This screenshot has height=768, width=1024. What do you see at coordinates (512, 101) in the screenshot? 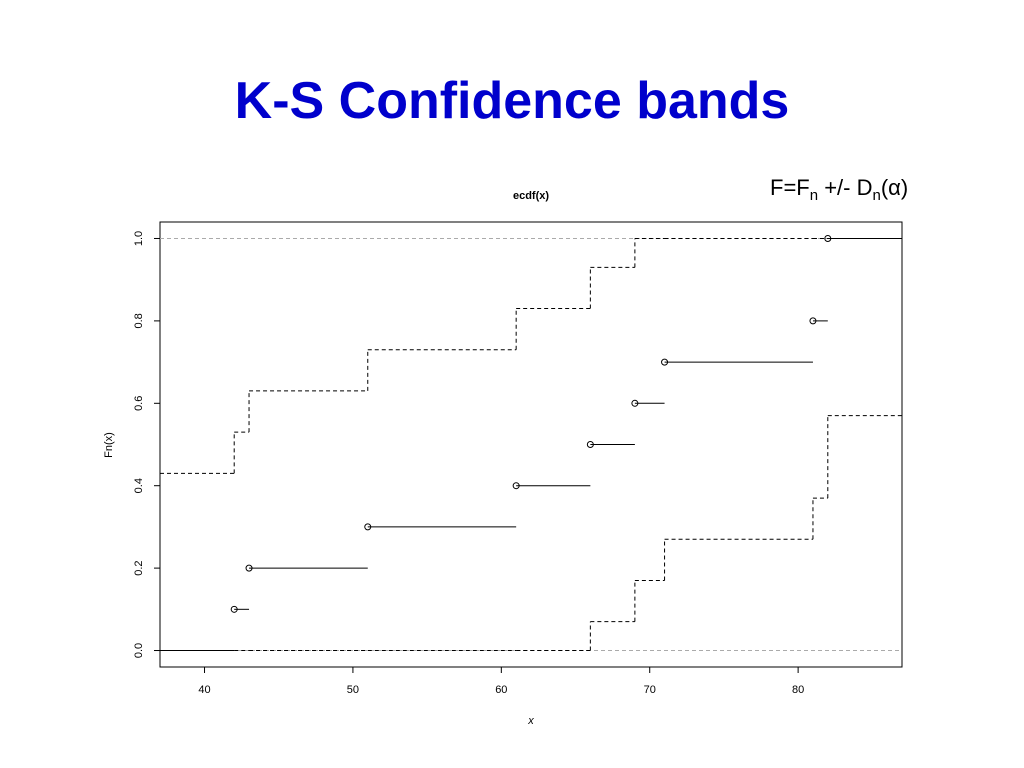
I see `slide-title: K-S Confidence bands` at bounding box center [512, 101].